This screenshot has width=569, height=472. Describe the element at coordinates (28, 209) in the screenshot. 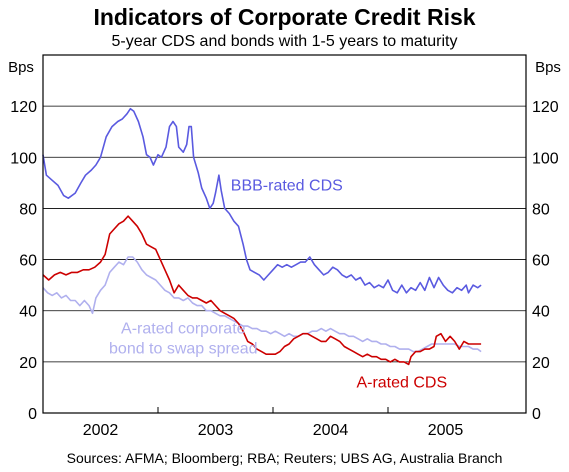

I see `y-tick-left-80: 80` at that location.